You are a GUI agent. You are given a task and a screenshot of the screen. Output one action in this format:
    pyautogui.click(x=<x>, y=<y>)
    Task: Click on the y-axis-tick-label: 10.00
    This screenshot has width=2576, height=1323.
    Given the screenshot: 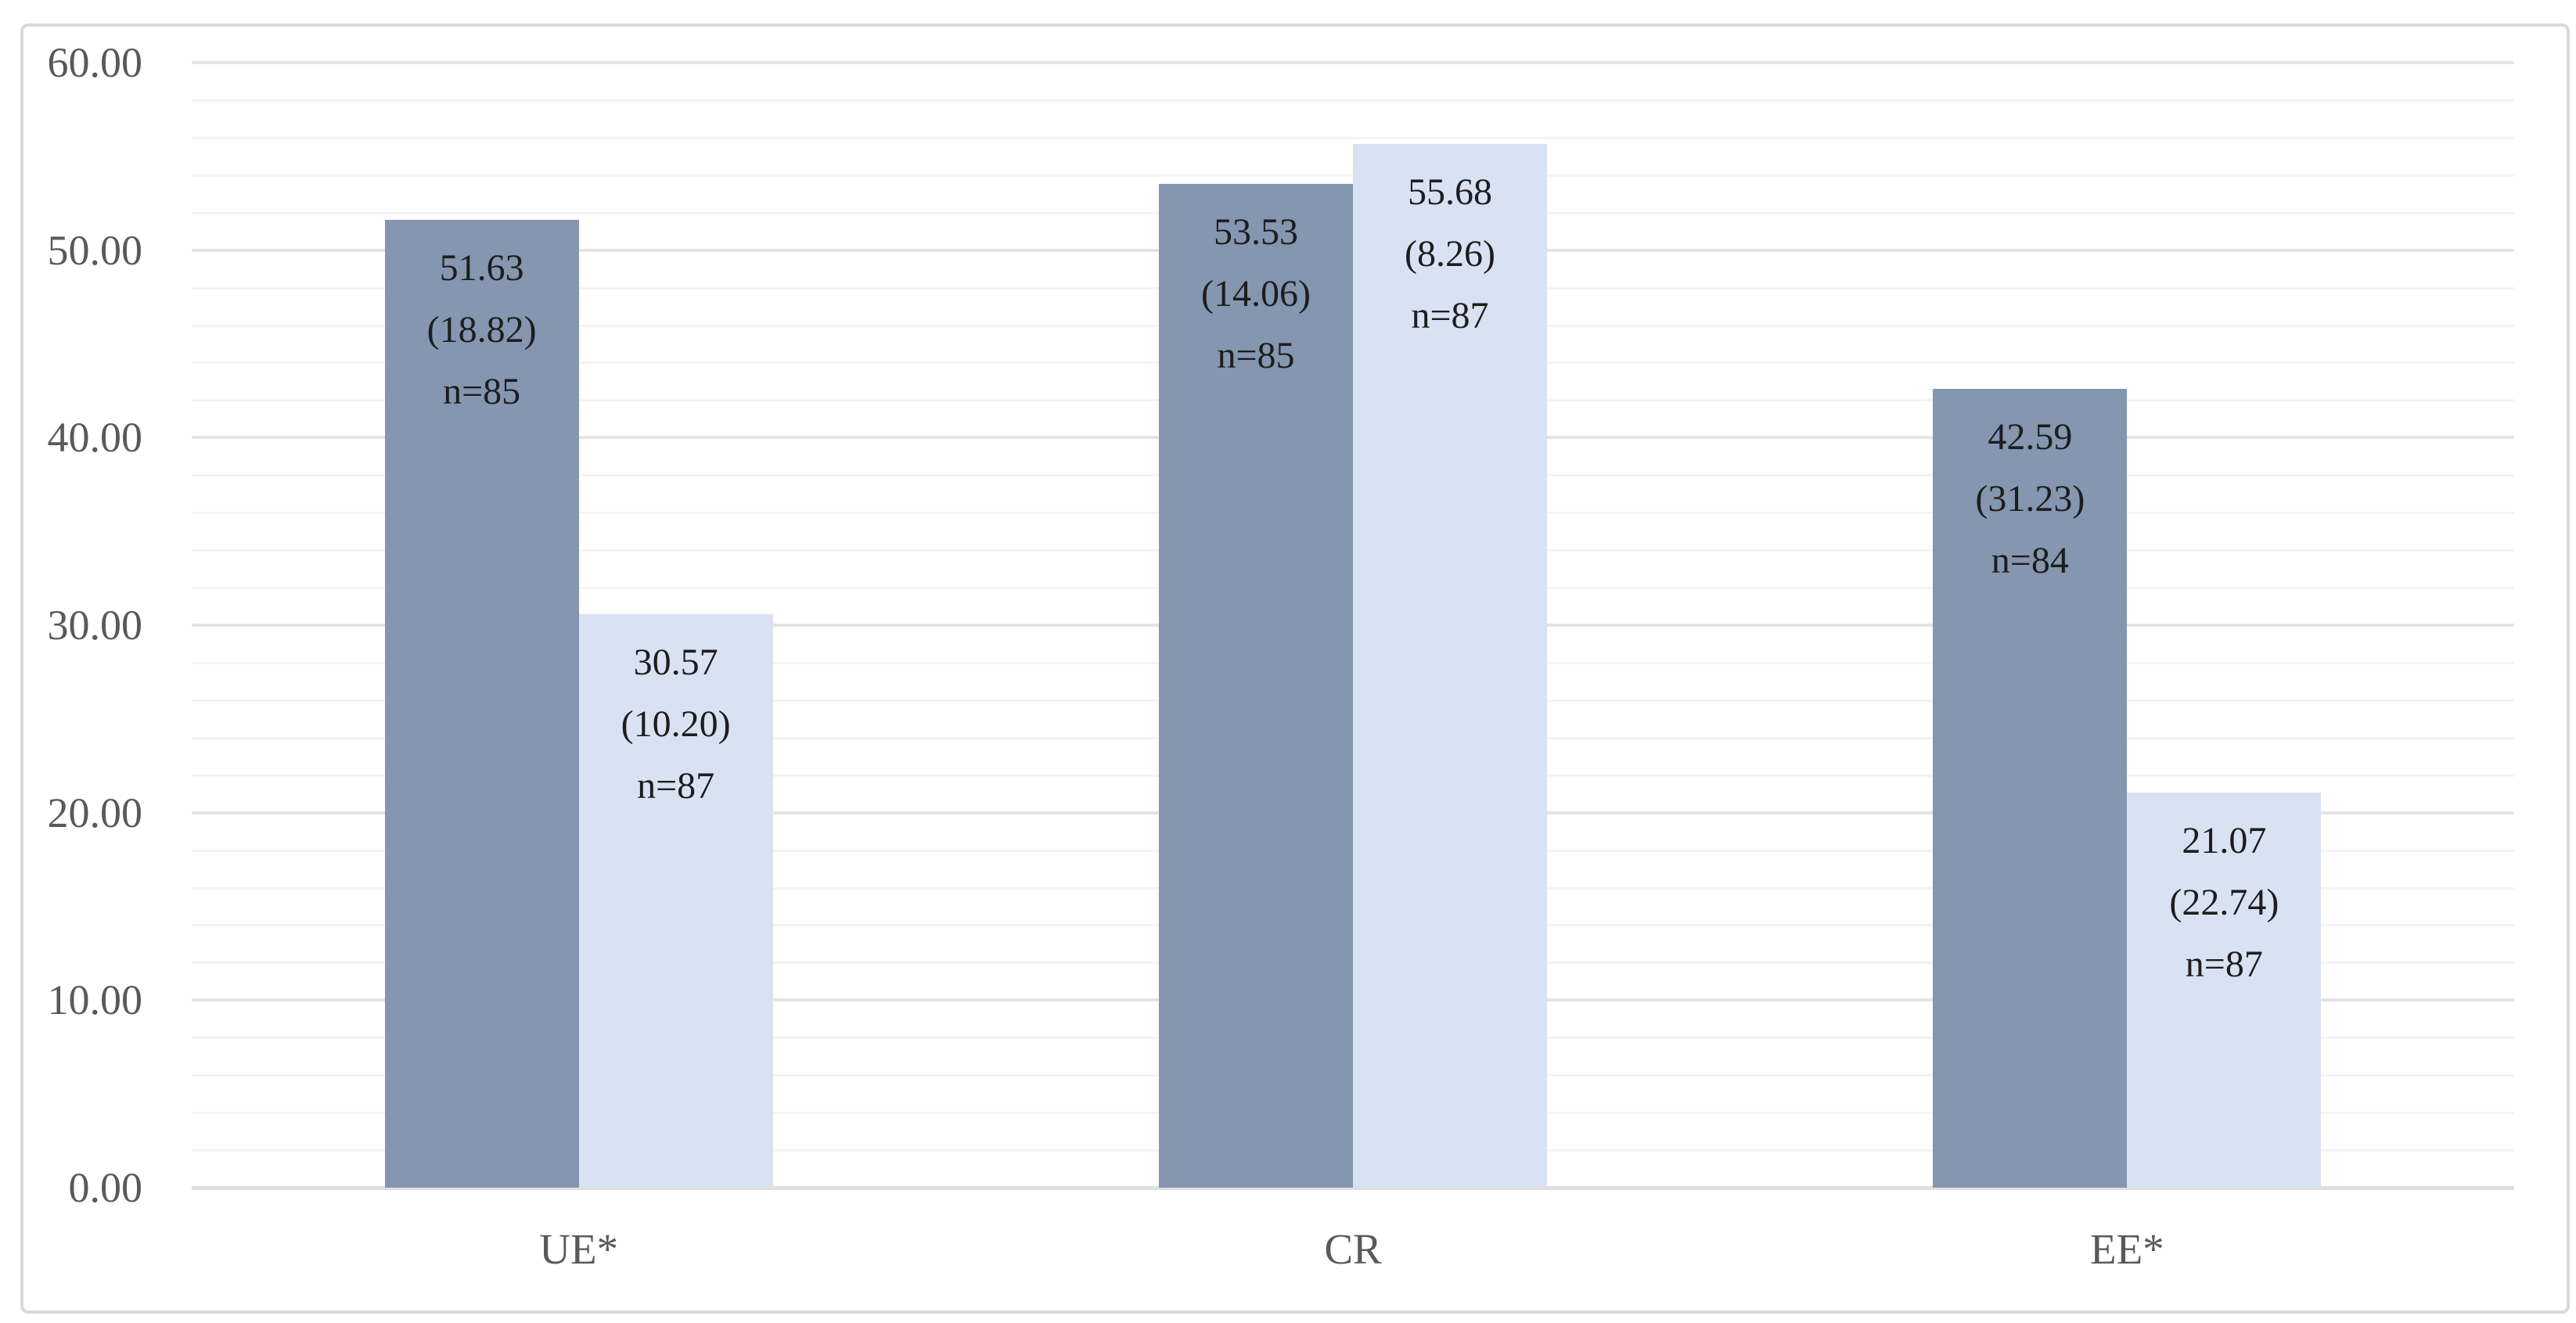 What is the action you would take?
    pyautogui.click(x=95, y=1000)
    